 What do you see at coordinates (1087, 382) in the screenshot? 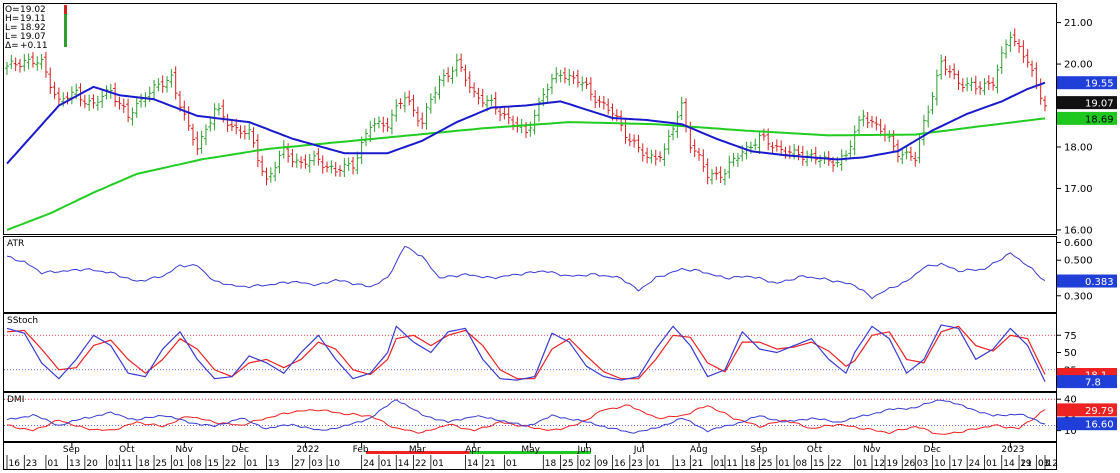
I see `stoch-k-value-tag-bg` at bounding box center [1087, 382].